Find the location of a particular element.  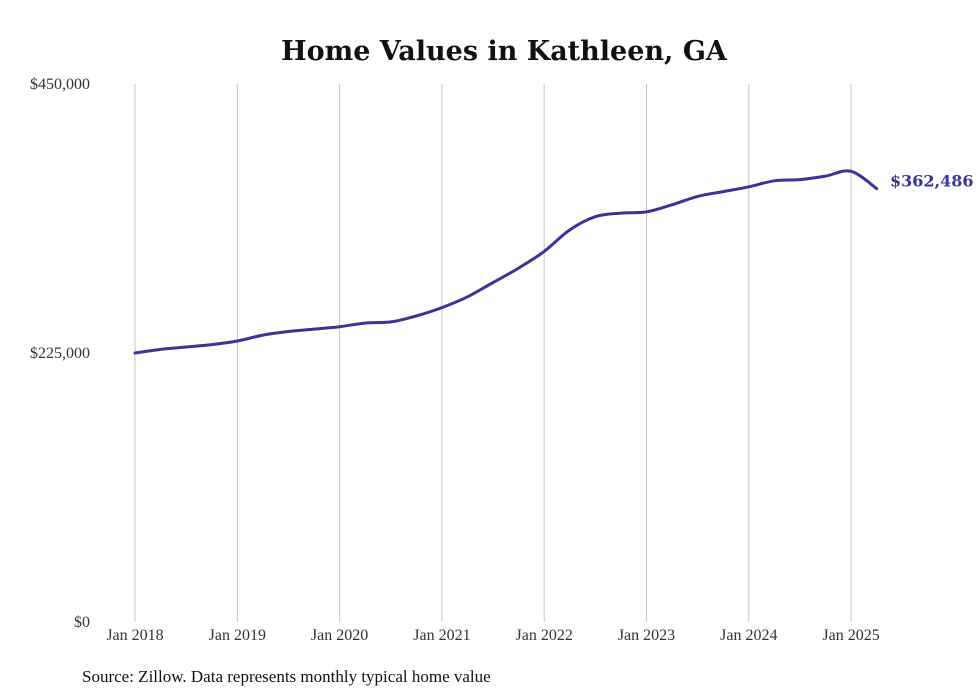

last-value-label: $362,486 is located at coordinates (932, 181).